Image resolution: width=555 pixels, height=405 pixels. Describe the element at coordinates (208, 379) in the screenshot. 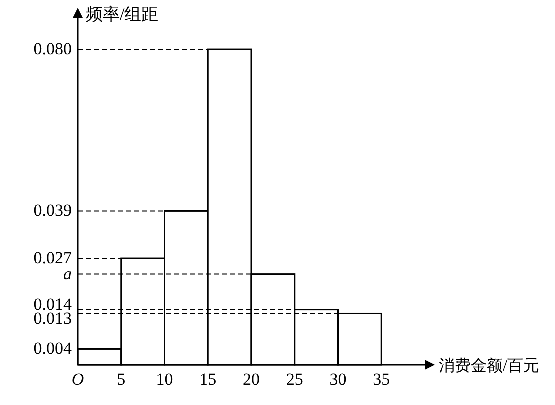

I see `x-tick-label: 15` at that location.